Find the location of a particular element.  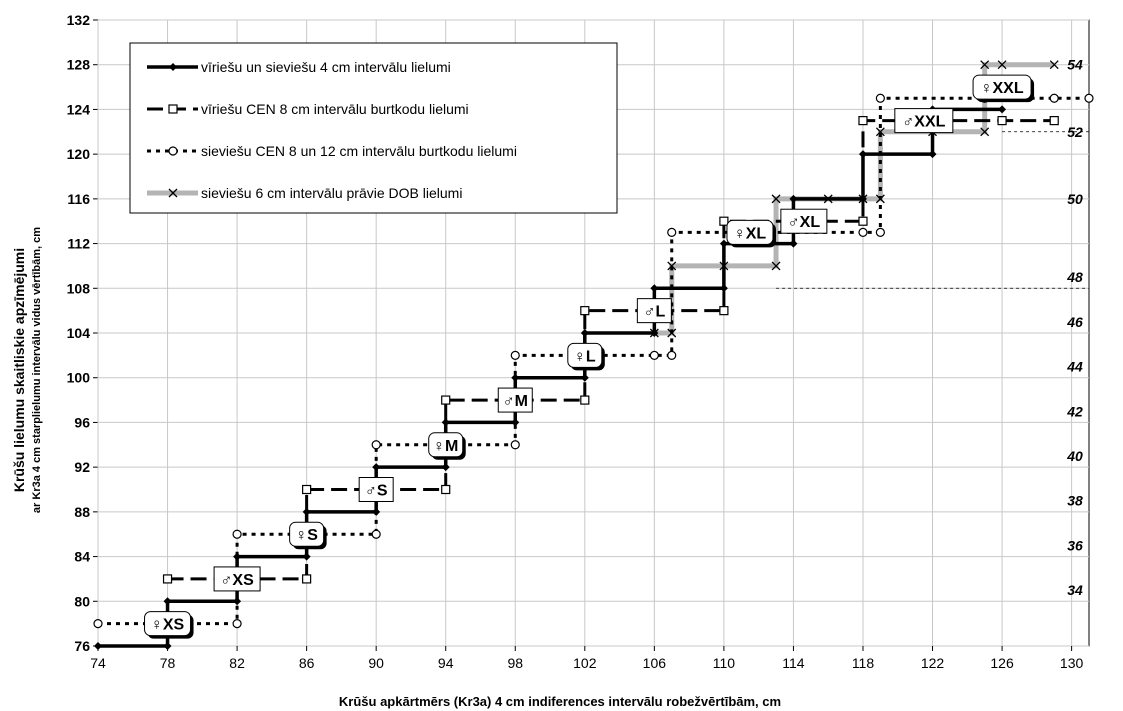

y-axis-label: Krūšu lielumu skaitliskie apzīmējumi is located at coordinates (19, 370).